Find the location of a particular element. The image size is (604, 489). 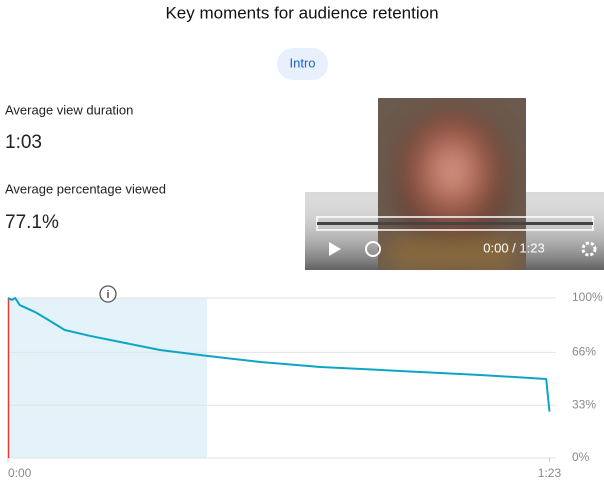

player-time: 0:00 / 1:23 is located at coordinates (513, 247).